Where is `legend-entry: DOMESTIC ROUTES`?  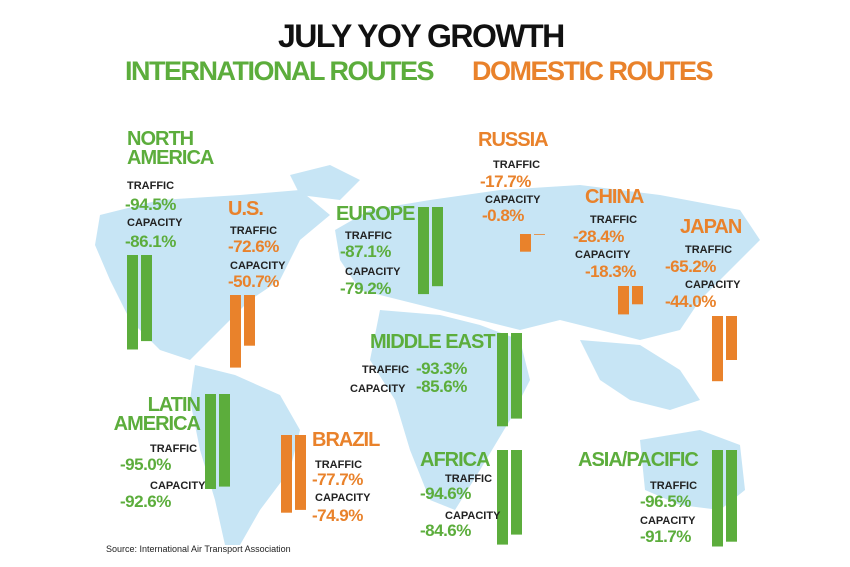 legend-entry: DOMESTIC ROUTES is located at coordinates (593, 71).